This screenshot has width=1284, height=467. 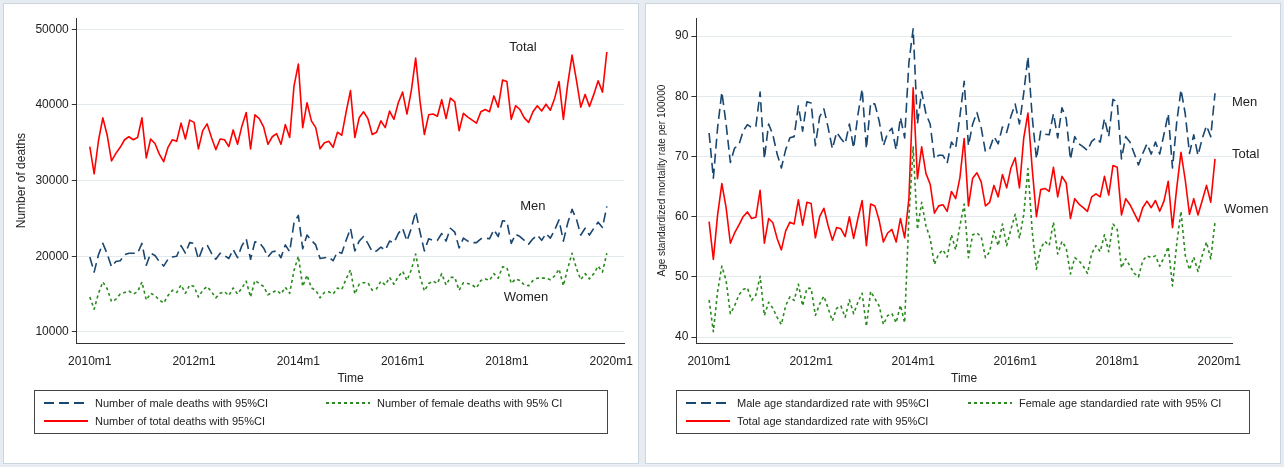 What do you see at coordinates (182, 403) in the screenshot?
I see `legend-label: Number of male deaths with 95%CI` at bounding box center [182, 403].